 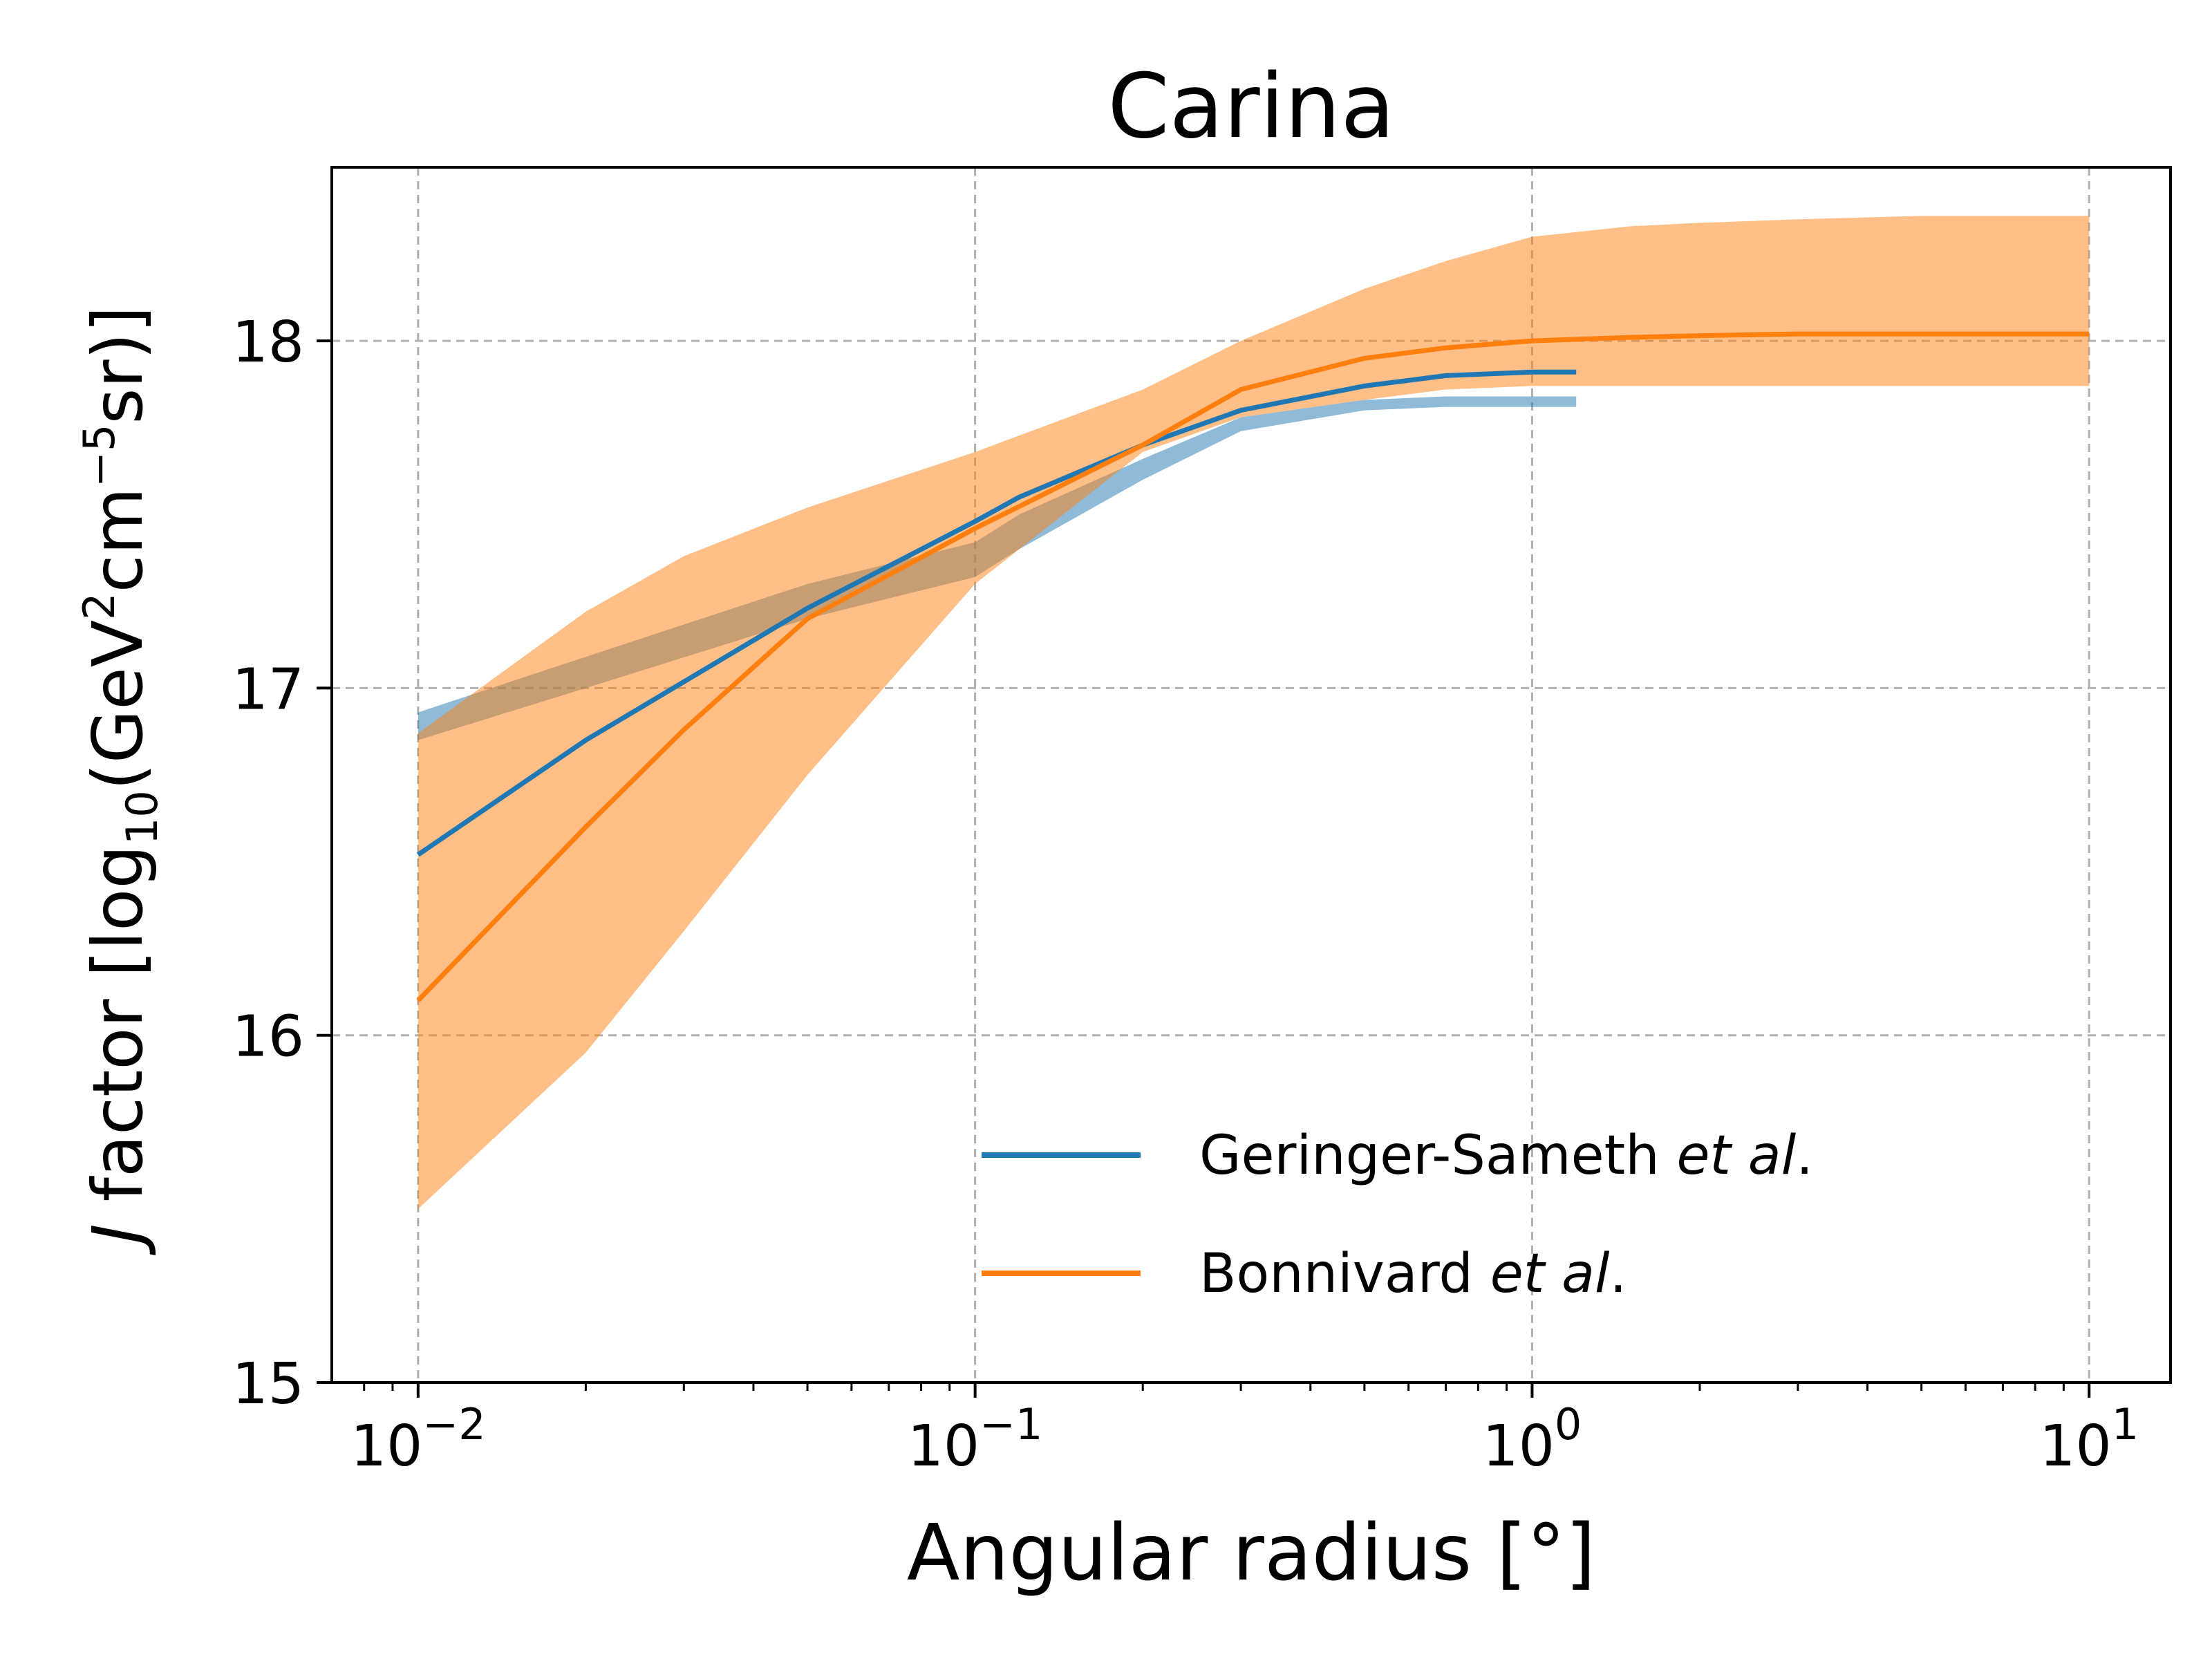 I want to click on y-label-prefix: factor [log, so click(x=118, y=1035).